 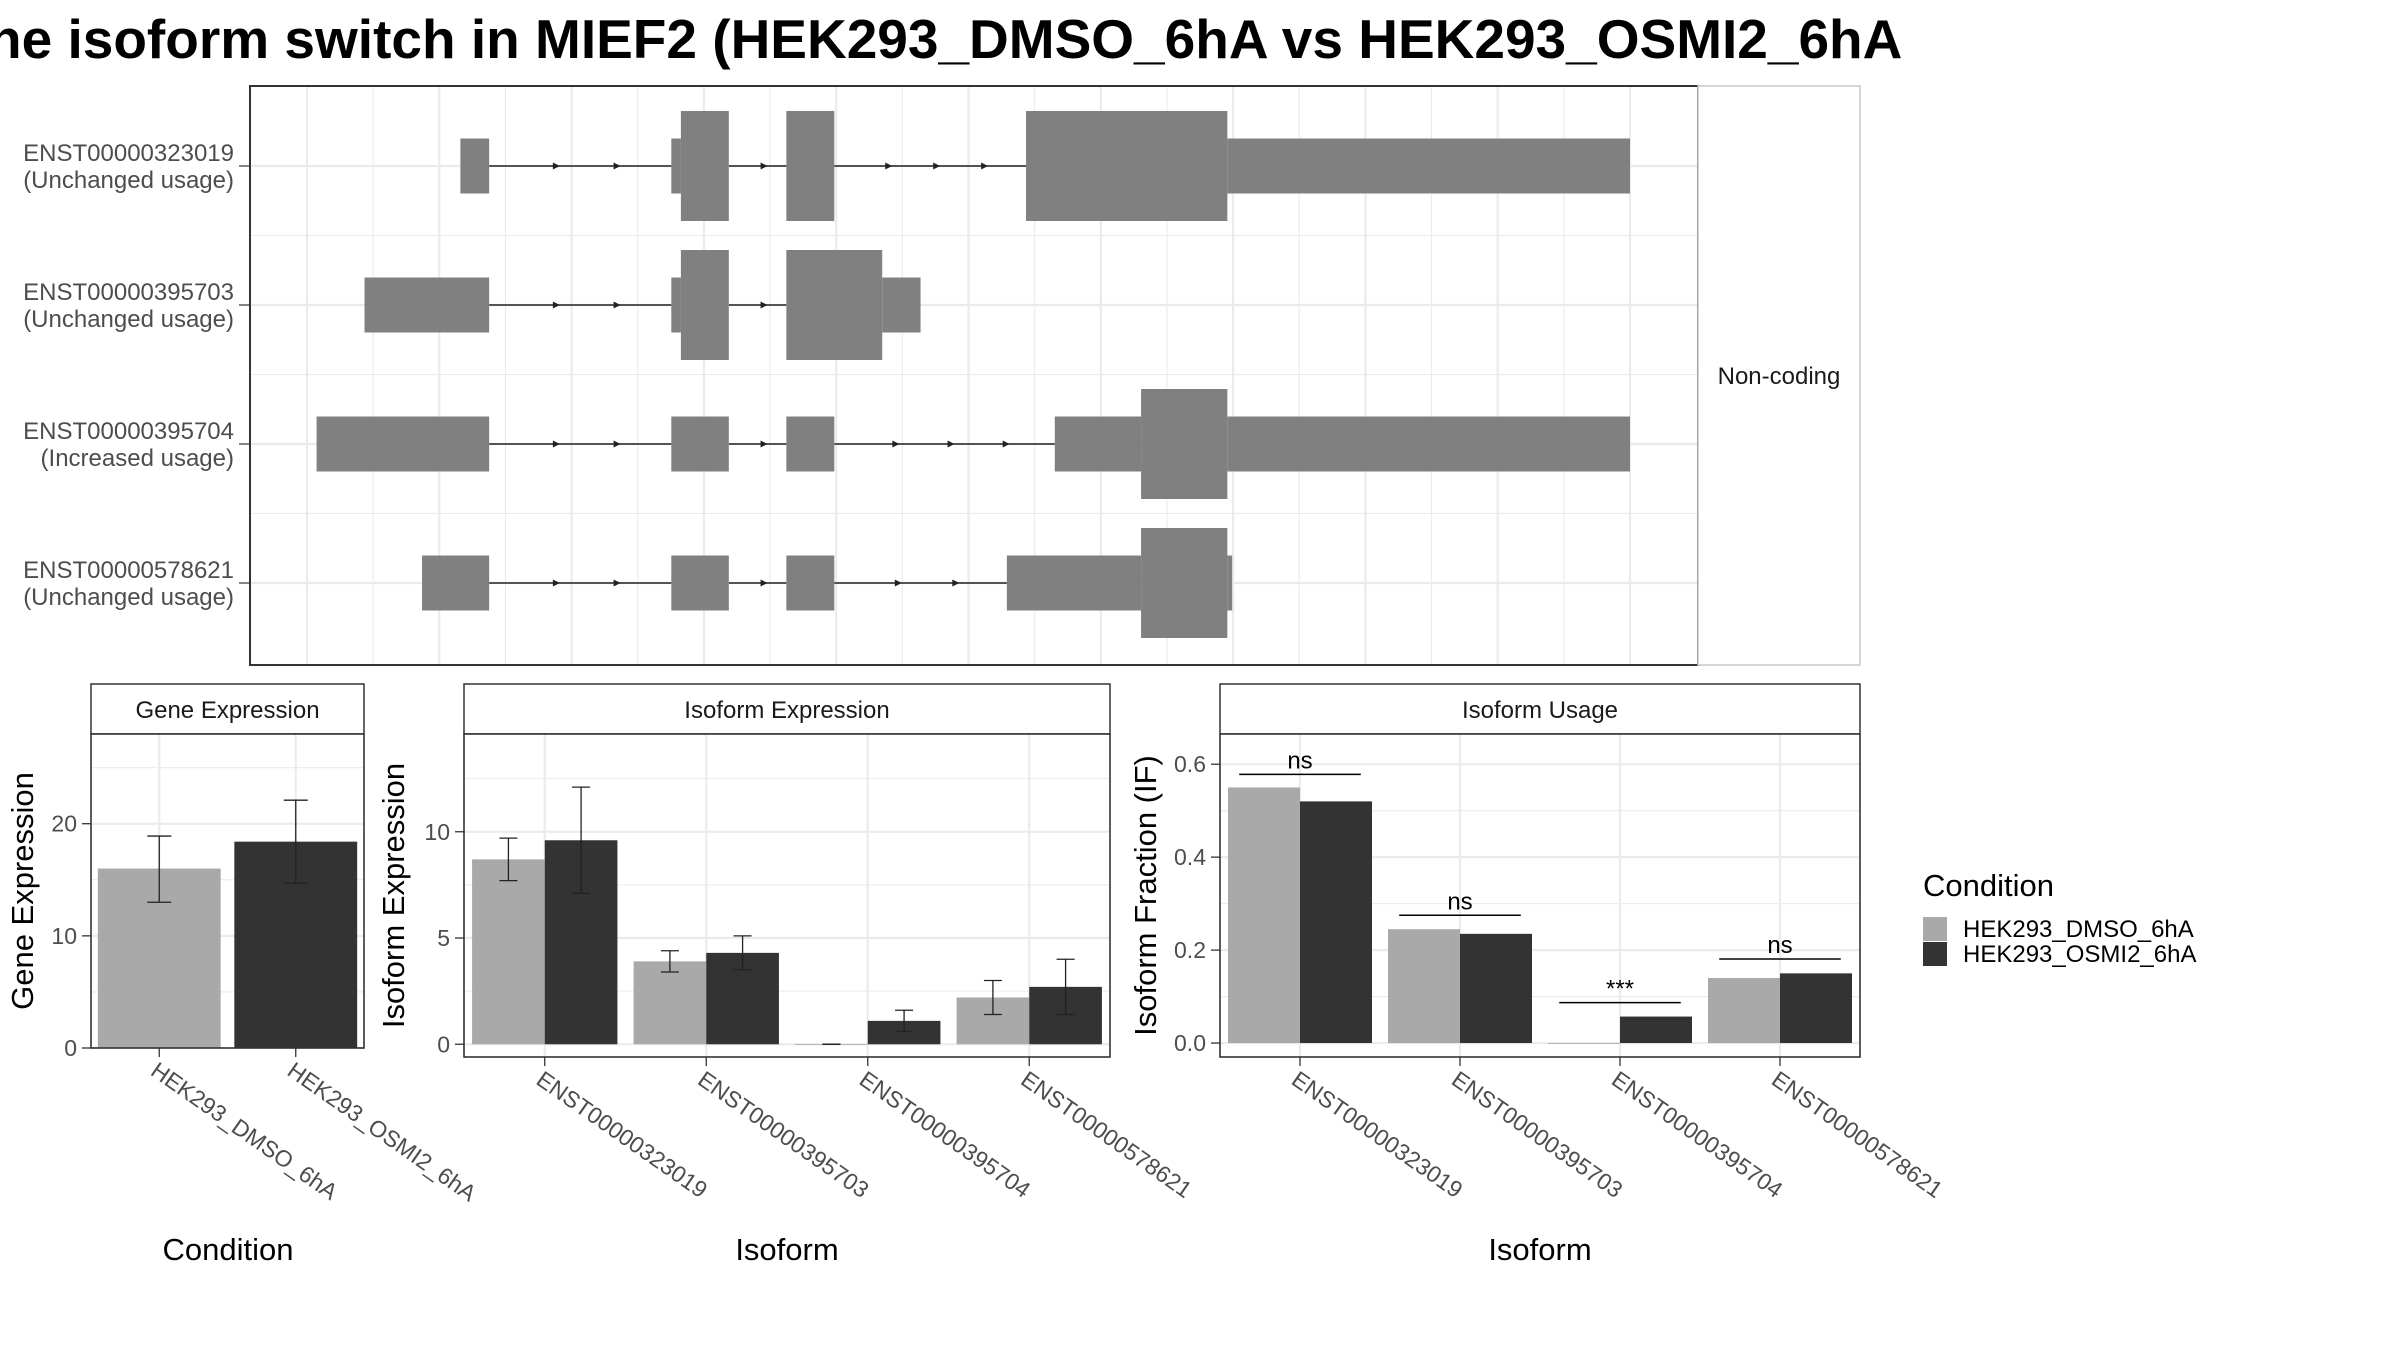 What do you see at coordinates (1540, 710) in the screenshot?
I see `panel-title: Isoform Usage` at bounding box center [1540, 710].